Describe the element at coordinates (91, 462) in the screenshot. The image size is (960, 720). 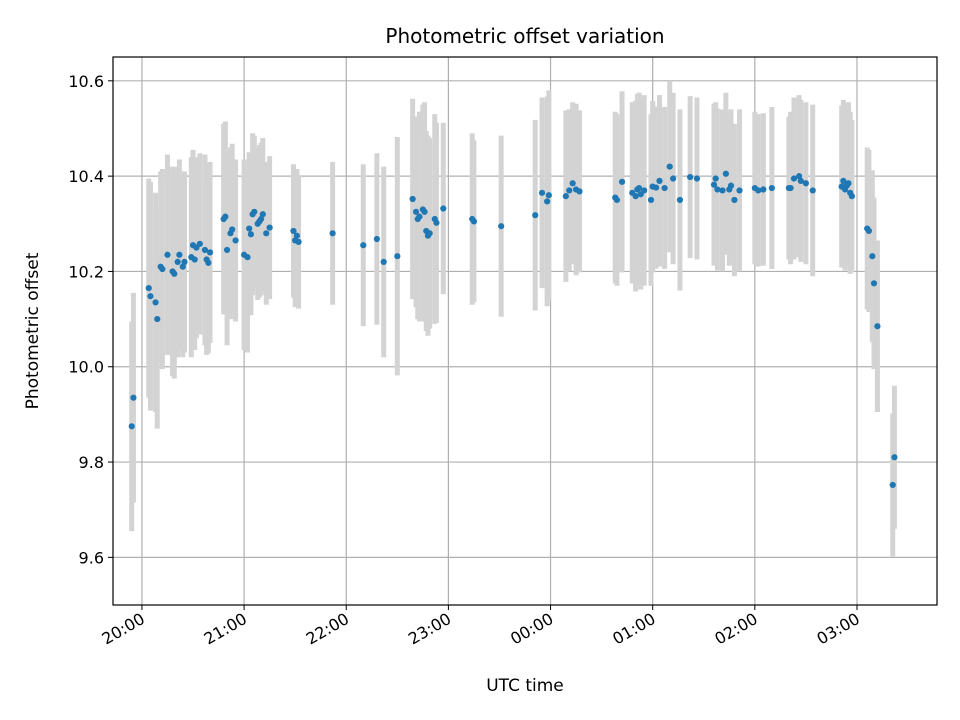
I see `y-tick-label: 9.8` at that location.